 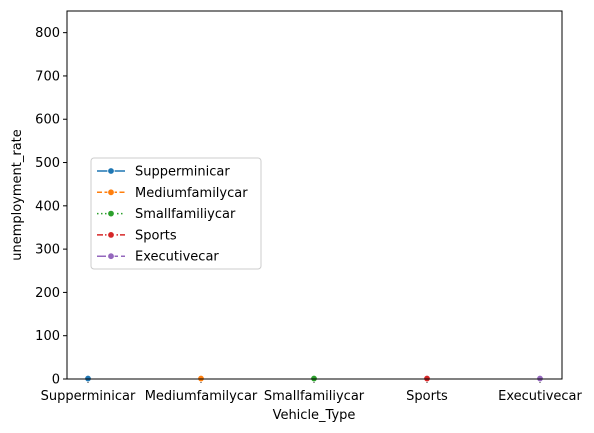 I want to click on x-tick-label: Smallfamiliycar, so click(x=314, y=396).